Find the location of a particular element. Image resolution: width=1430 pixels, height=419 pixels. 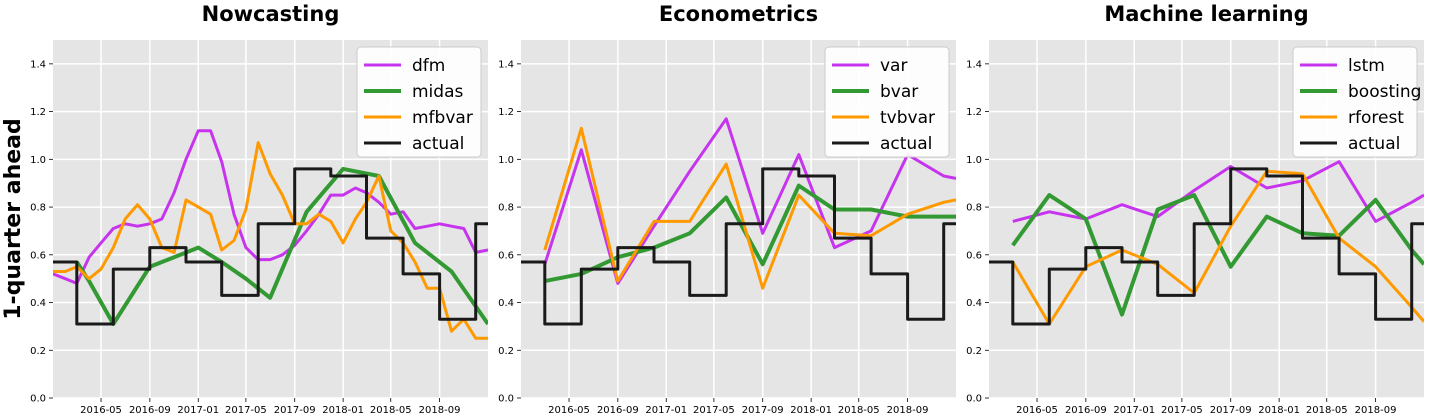

series-line-boosting is located at coordinates (1217, 255).